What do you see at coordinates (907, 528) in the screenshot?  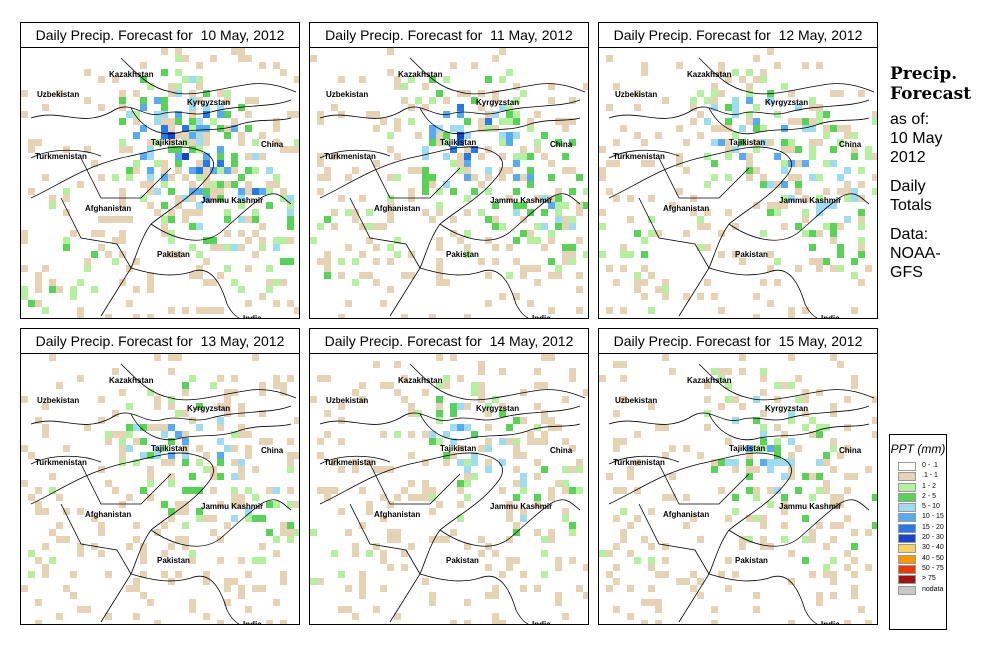 I see `legend-swatch` at bounding box center [907, 528].